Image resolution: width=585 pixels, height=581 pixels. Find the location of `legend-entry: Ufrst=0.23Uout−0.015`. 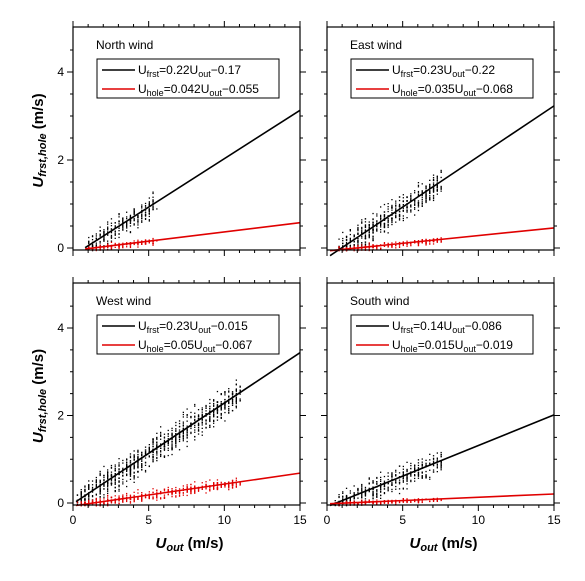

legend-entry: Ufrst=0.23Uout−0.015 is located at coordinates (193, 327).